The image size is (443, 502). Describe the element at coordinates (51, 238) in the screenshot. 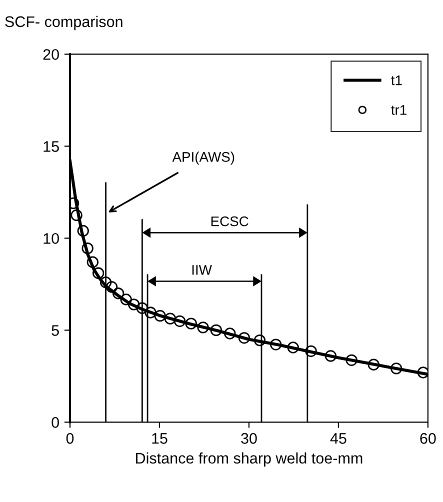

I see `y-tick-label: 10` at that location.